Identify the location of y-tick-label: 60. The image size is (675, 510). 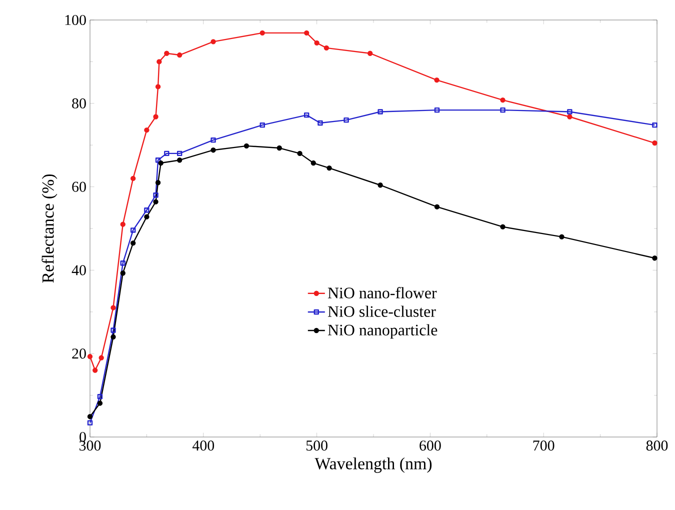
(79, 187).